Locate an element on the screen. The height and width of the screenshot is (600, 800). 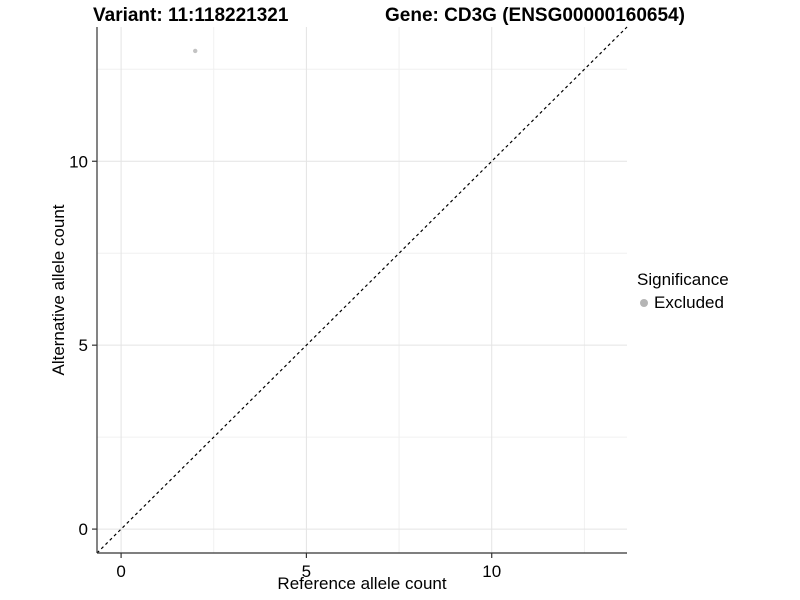
legend-key-dot is located at coordinates (644, 303).